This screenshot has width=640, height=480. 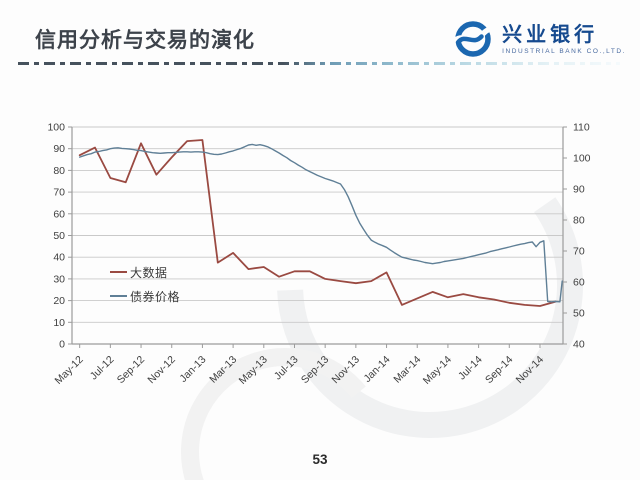 What do you see at coordinates (550, 34) in the screenshot?
I see `bank-name-chinese: 兴业银行` at bounding box center [550, 34].